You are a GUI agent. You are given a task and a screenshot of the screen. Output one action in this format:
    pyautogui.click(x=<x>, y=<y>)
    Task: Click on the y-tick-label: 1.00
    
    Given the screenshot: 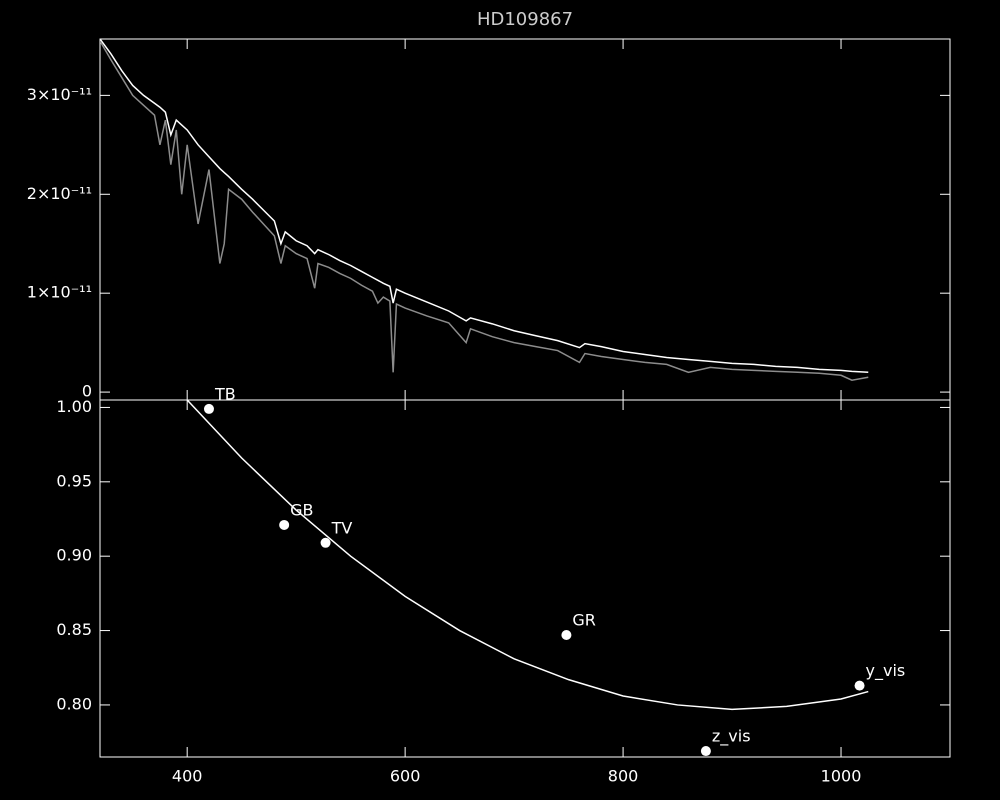 What is the action you would take?
    pyautogui.click(x=74, y=406)
    